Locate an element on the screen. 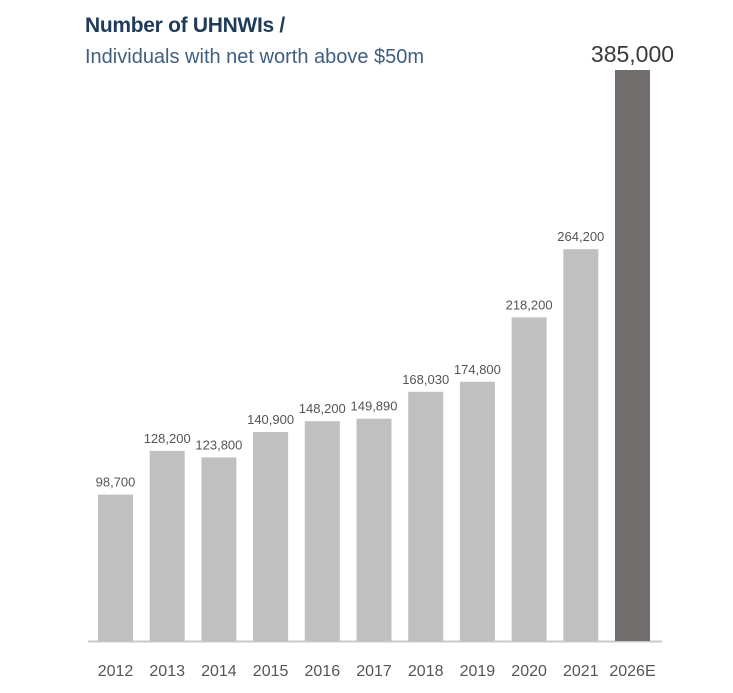 Image resolution: width=733 pixels, height=693 pixels. x-tick-label-2020: 2020 is located at coordinates (529, 671).